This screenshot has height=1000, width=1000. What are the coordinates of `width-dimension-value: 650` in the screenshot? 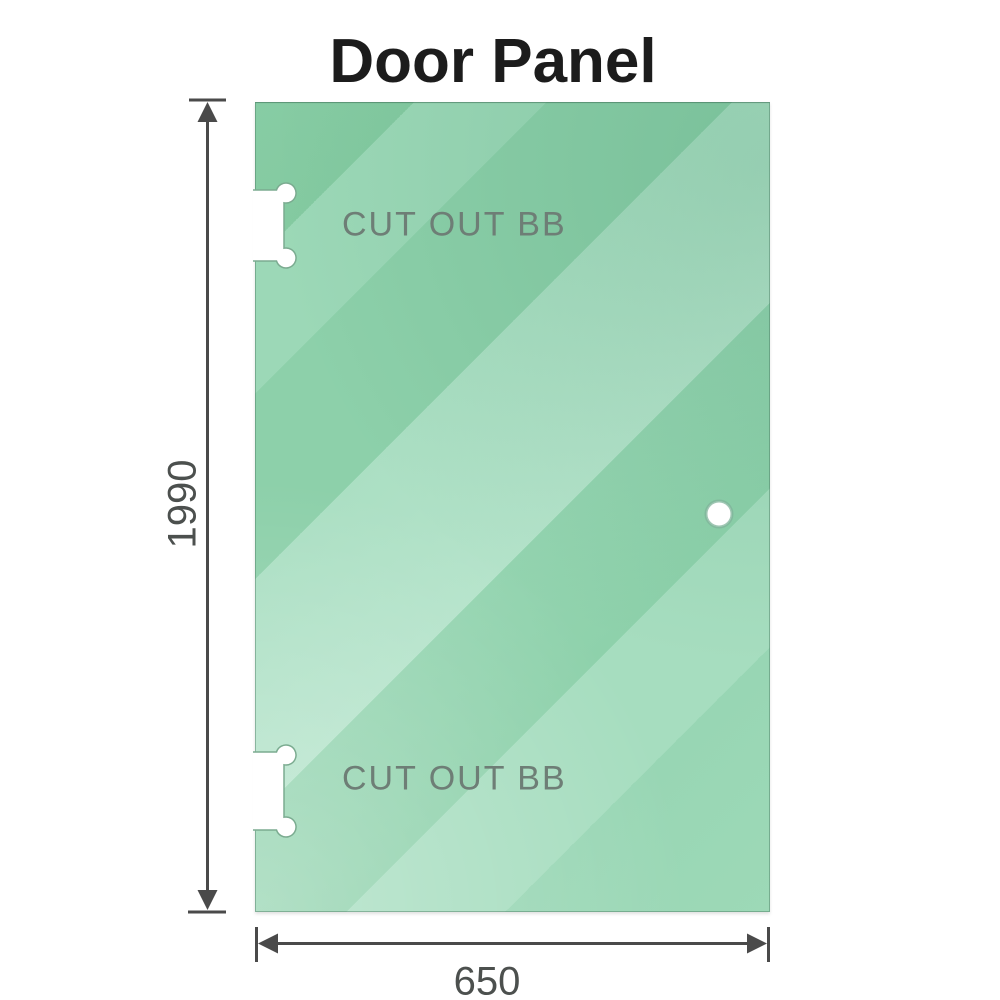 It's located at (487, 979).